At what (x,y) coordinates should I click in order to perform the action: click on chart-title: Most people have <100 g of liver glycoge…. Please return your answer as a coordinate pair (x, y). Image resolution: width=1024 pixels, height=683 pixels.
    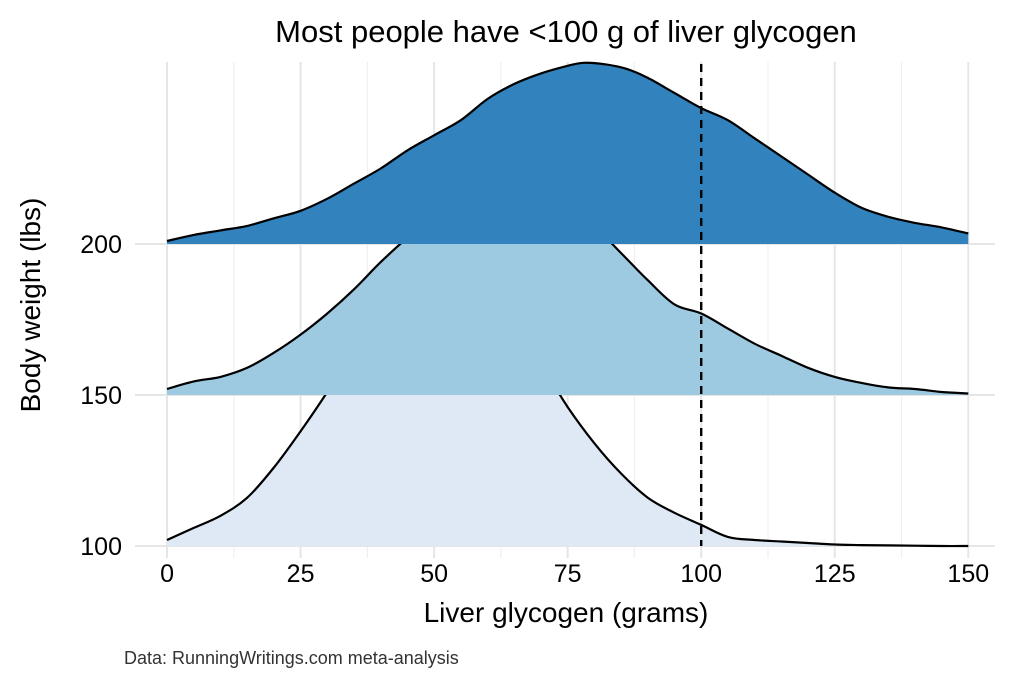
    Looking at the image, I should click on (566, 31).